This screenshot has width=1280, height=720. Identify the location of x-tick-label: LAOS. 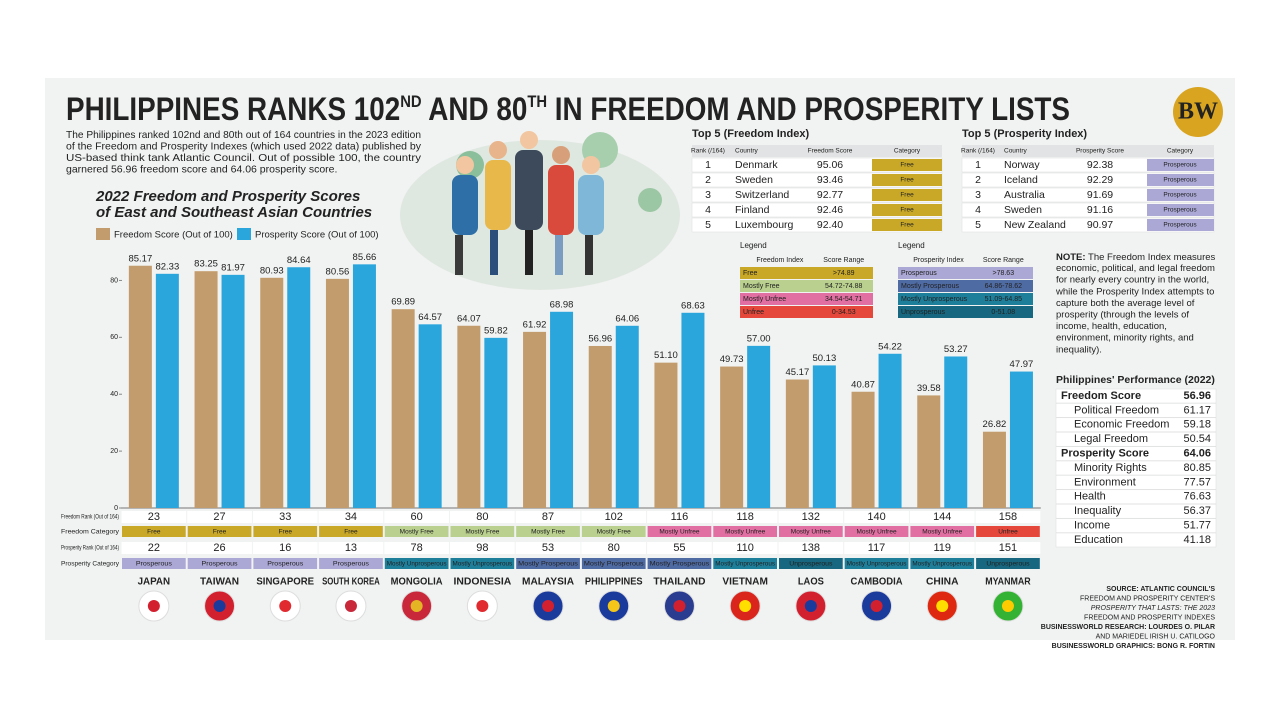
(811, 582).